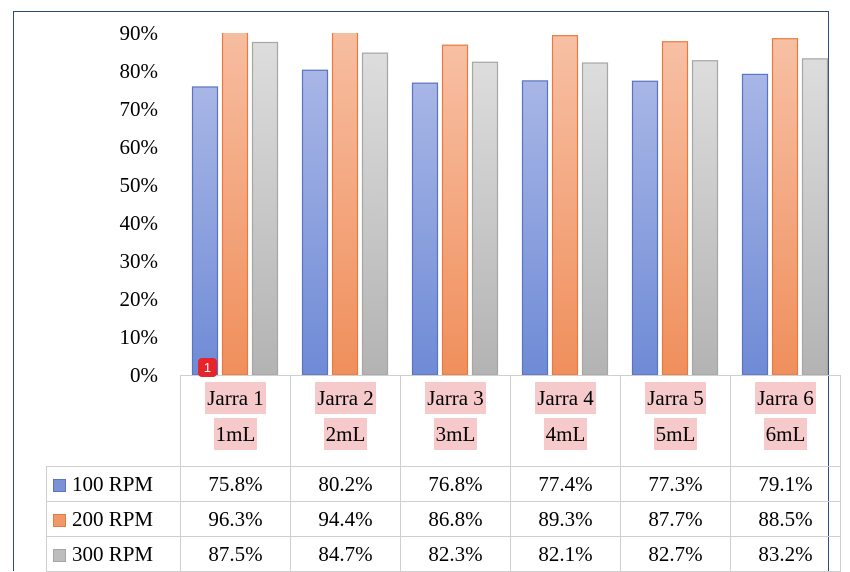  What do you see at coordinates (345, 554) in the screenshot?
I see `data-label: 84.7%` at bounding box center [345, 554].